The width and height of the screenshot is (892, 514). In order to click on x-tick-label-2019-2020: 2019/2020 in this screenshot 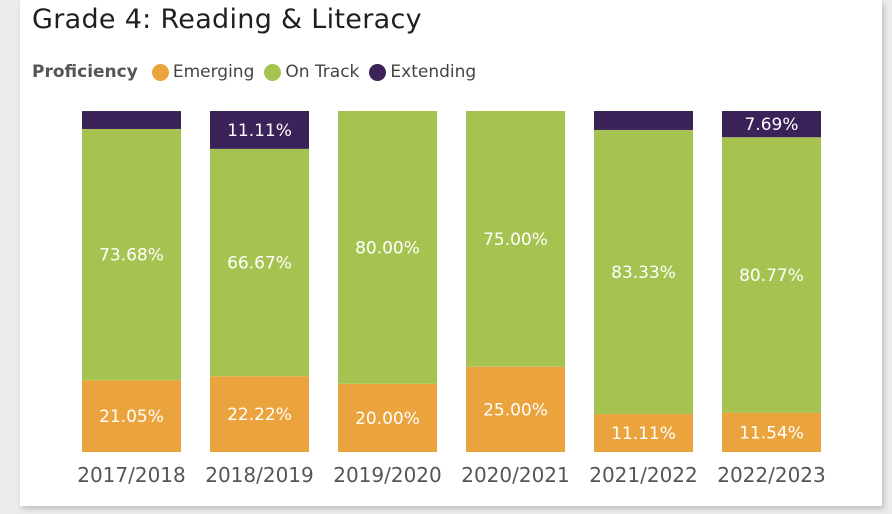, I will do `click(387, 475)`.